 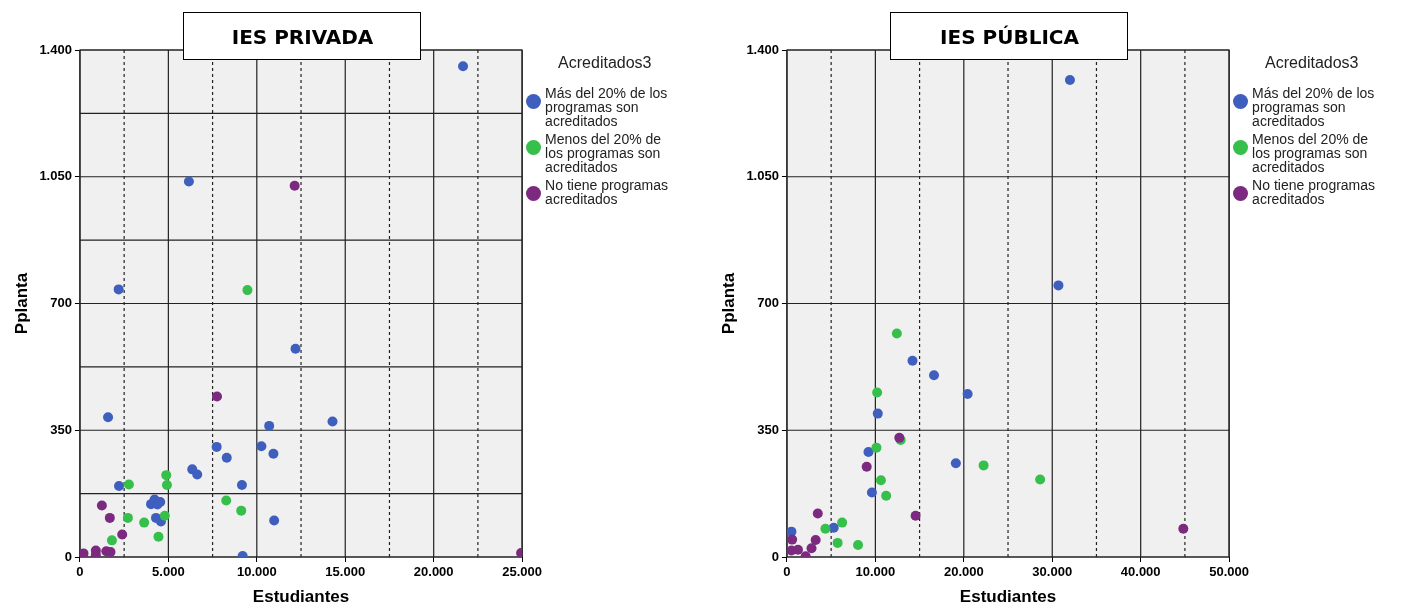 What do you see at coordinates (168, 572) in the screenshot?
I see `x-tick-label: 5.000` at bounding box center [168, 572].